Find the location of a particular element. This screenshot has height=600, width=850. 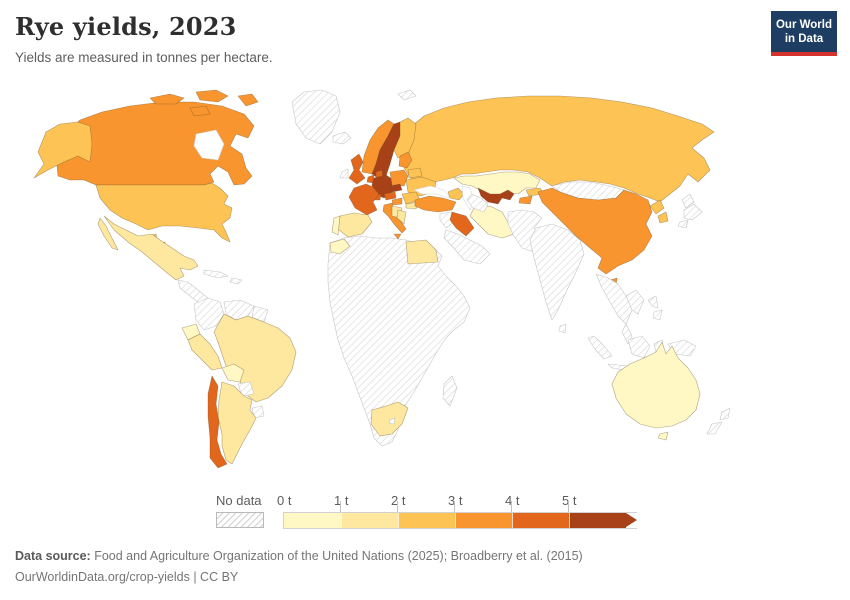

country-turkmenistan is located at coordinates (477, 203).